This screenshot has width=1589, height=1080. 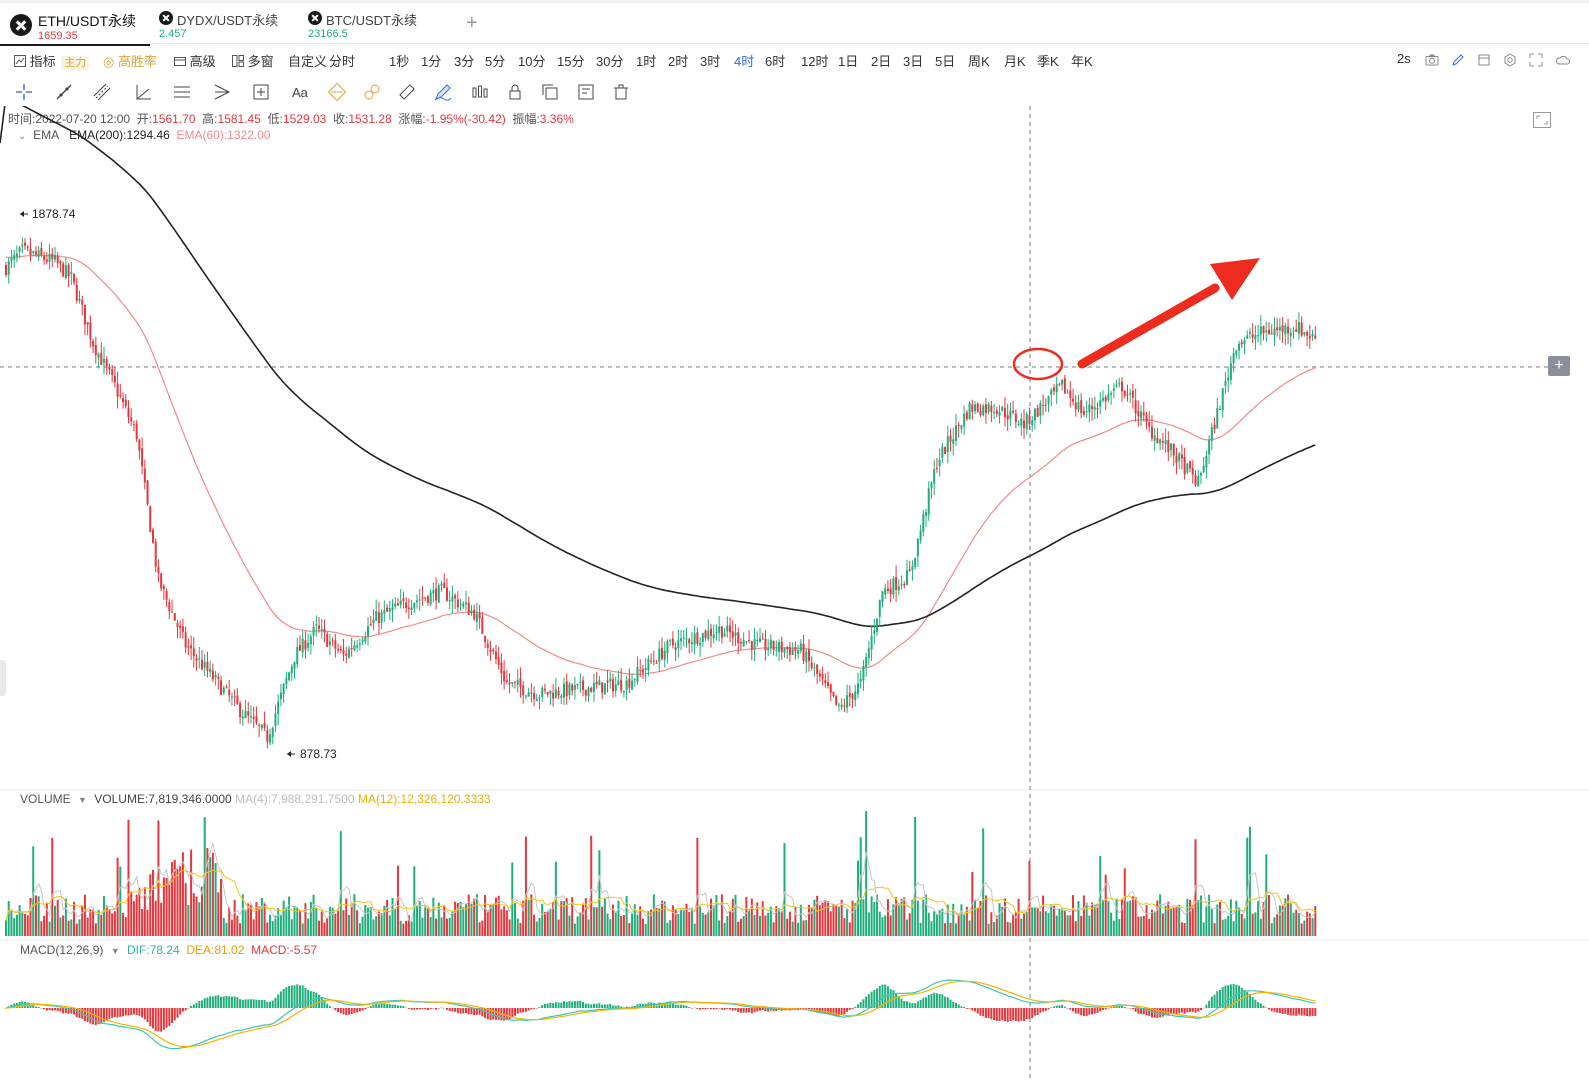 What do you see at coordinates (571, 61) in the screenshot?
I see `interval-6: 15分` at bounding box center [571, 61].